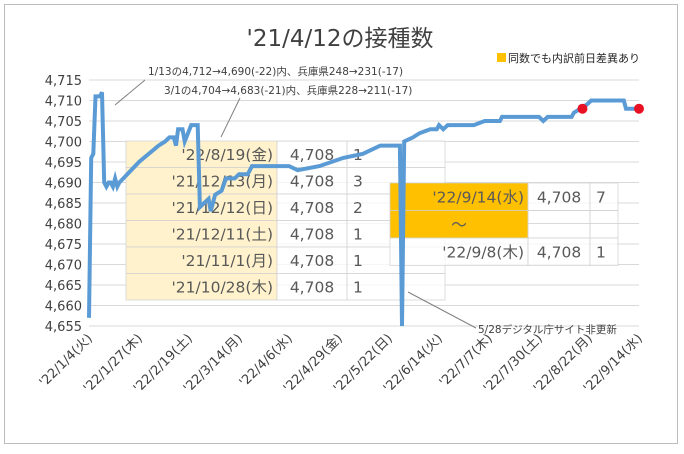 This screenshot has height=454, width=684. What do you see at coordinates (478, 197) in the screenshot?
I see `table-right-text: '22/9/14(水)` at bounding box center [478, 197].